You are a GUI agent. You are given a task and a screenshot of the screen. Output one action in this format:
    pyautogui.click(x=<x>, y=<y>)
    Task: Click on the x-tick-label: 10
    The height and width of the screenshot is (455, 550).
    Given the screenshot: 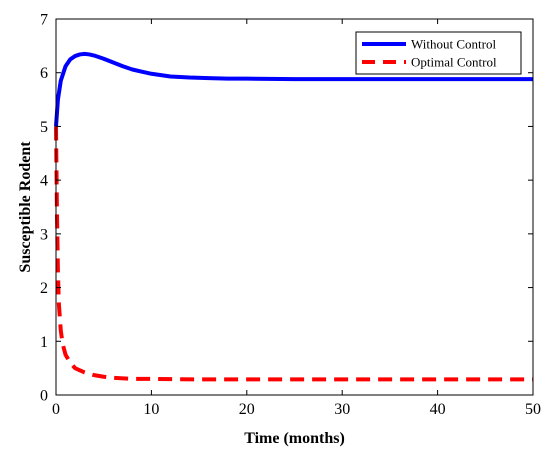 What is the action you would take?
    pyautogui.click(x=151, y=409)
    